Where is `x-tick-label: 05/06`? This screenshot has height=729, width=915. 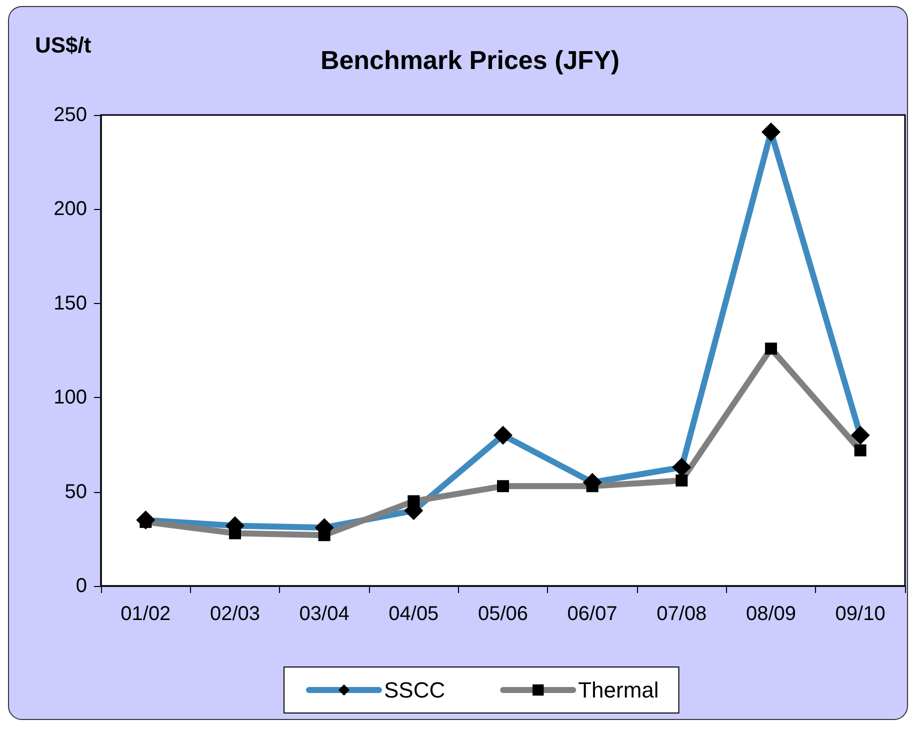 x-tick-label: 05/06 is located at coordinates (503, 614).